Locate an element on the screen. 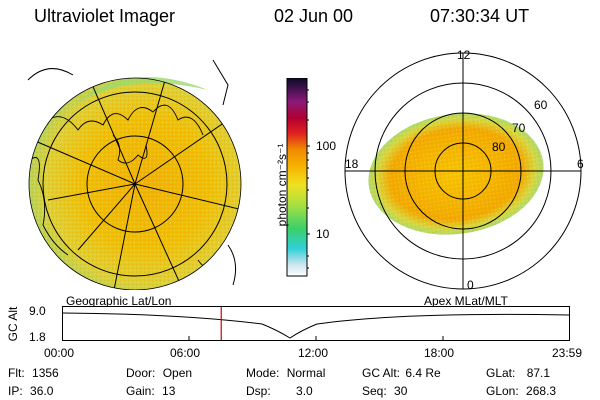 Image resolution: width=600 pixels, height=400 pixels. gcalt-label: GC Alt: is located at coordinates (381, 373).